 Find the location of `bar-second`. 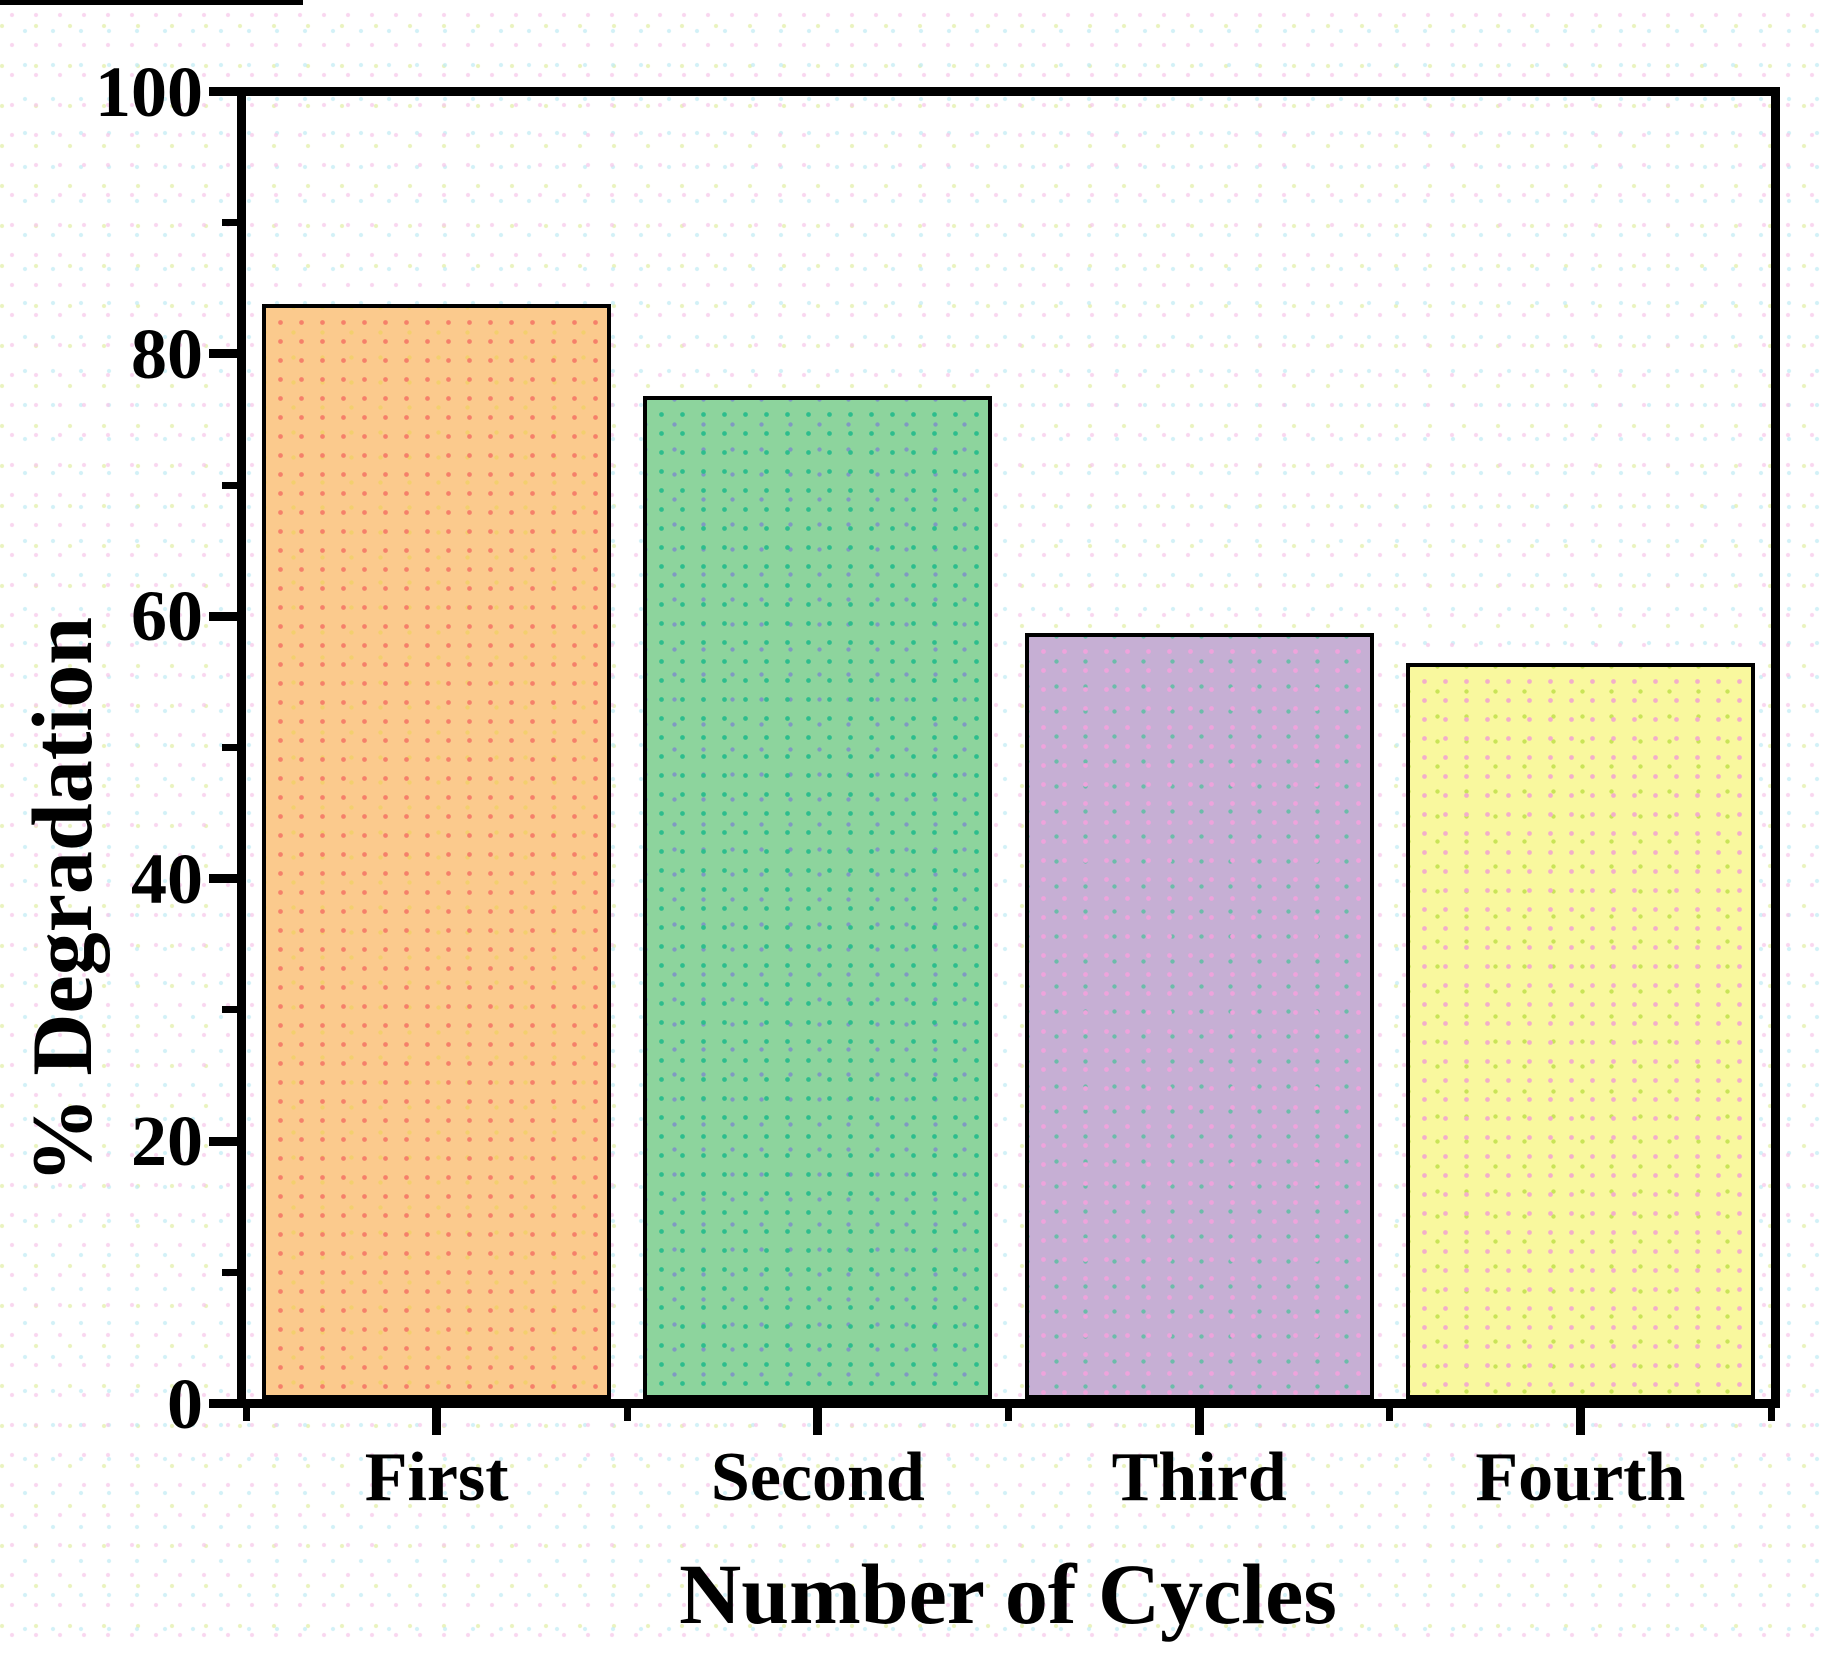

bar-second is located at coordinates (817, 897).